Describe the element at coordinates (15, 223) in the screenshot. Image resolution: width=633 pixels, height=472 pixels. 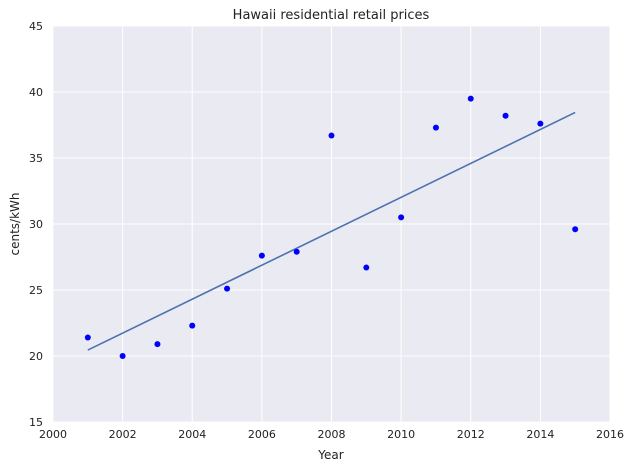
I see `y-axis-label: cents/kWh` at that location.